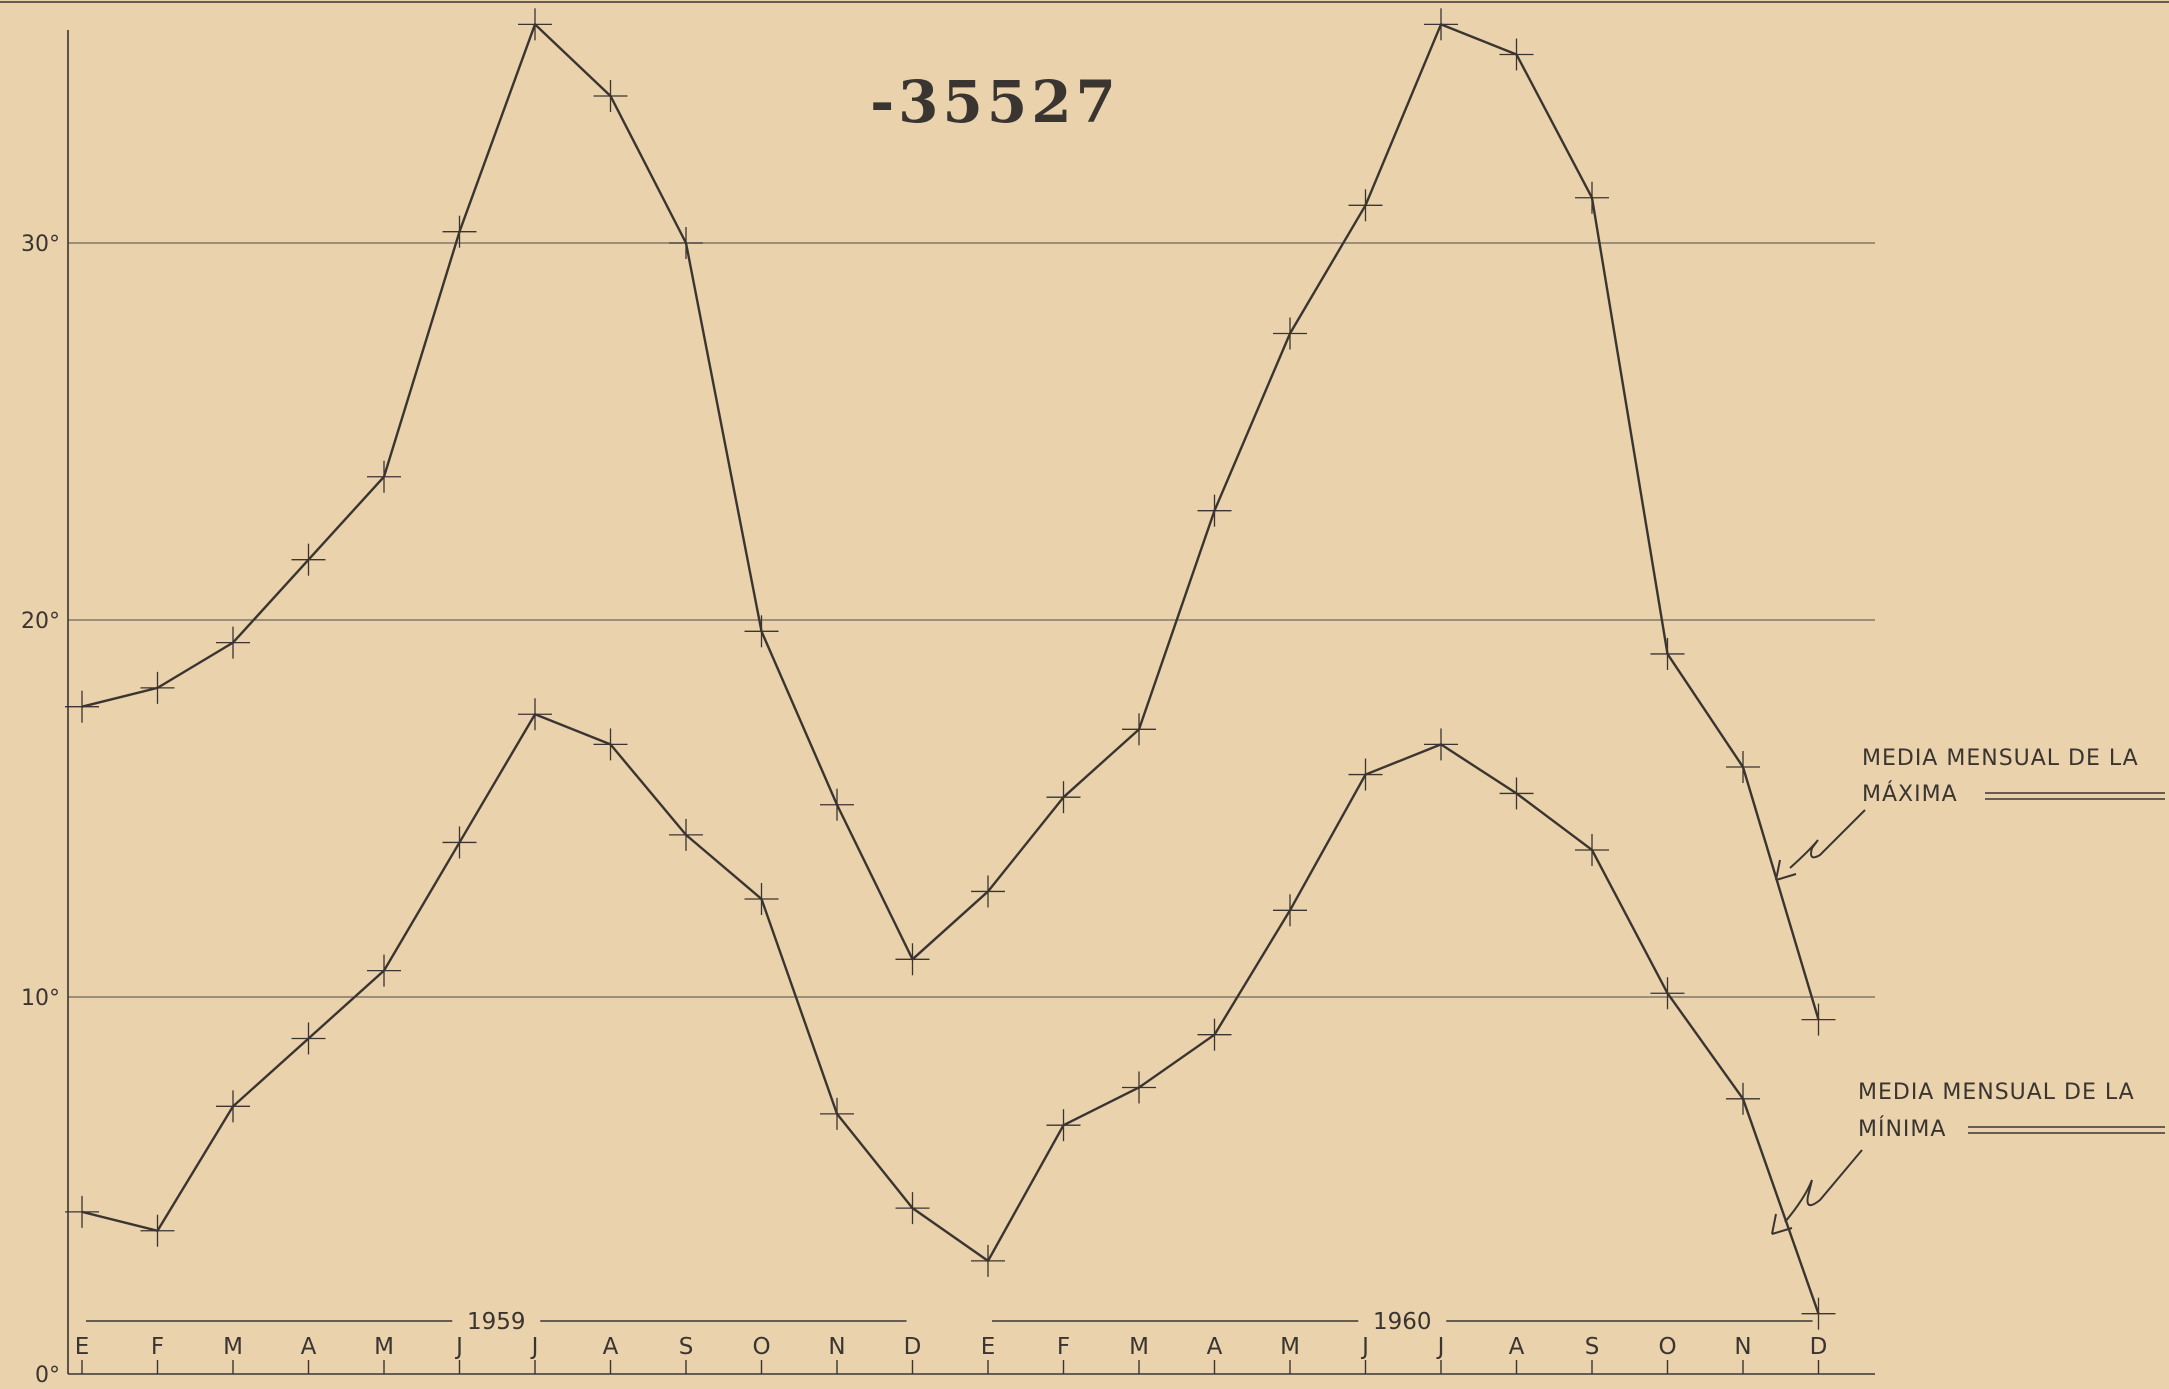 The image size is (2169, 1389). I want to click on y-tick-label: 10°, so click(40, 998).